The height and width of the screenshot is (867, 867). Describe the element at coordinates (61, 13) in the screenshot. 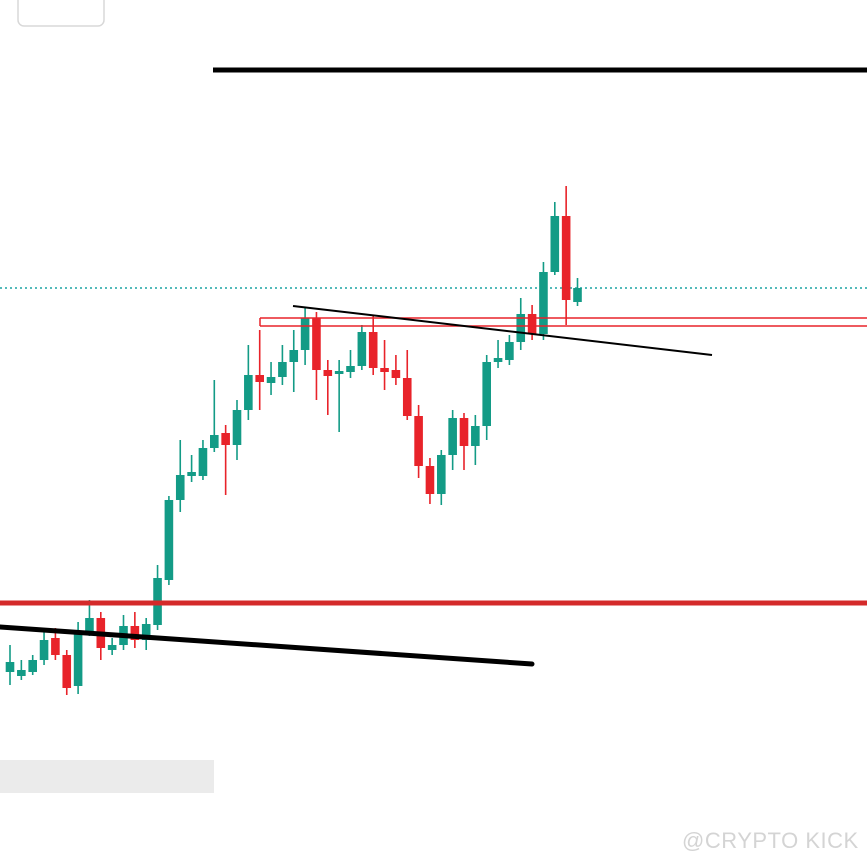

I see `toolbar-button` at that location.